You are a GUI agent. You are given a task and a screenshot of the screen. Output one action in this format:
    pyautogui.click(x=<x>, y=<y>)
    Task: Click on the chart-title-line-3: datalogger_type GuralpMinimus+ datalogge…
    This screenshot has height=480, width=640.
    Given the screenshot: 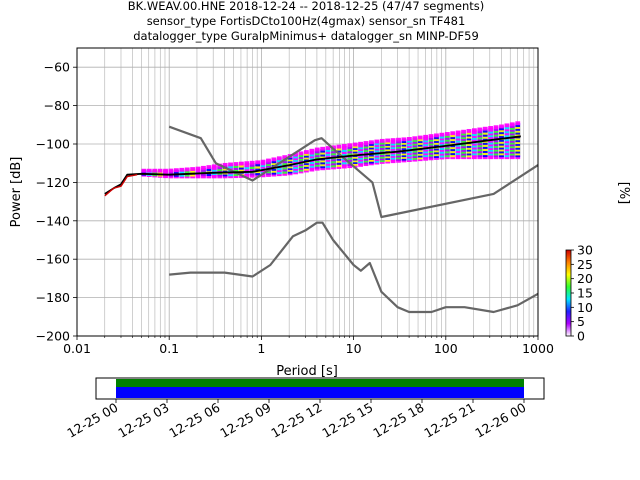 What is the action you would take?
    pyautogui.click(x=306, y=36)
    